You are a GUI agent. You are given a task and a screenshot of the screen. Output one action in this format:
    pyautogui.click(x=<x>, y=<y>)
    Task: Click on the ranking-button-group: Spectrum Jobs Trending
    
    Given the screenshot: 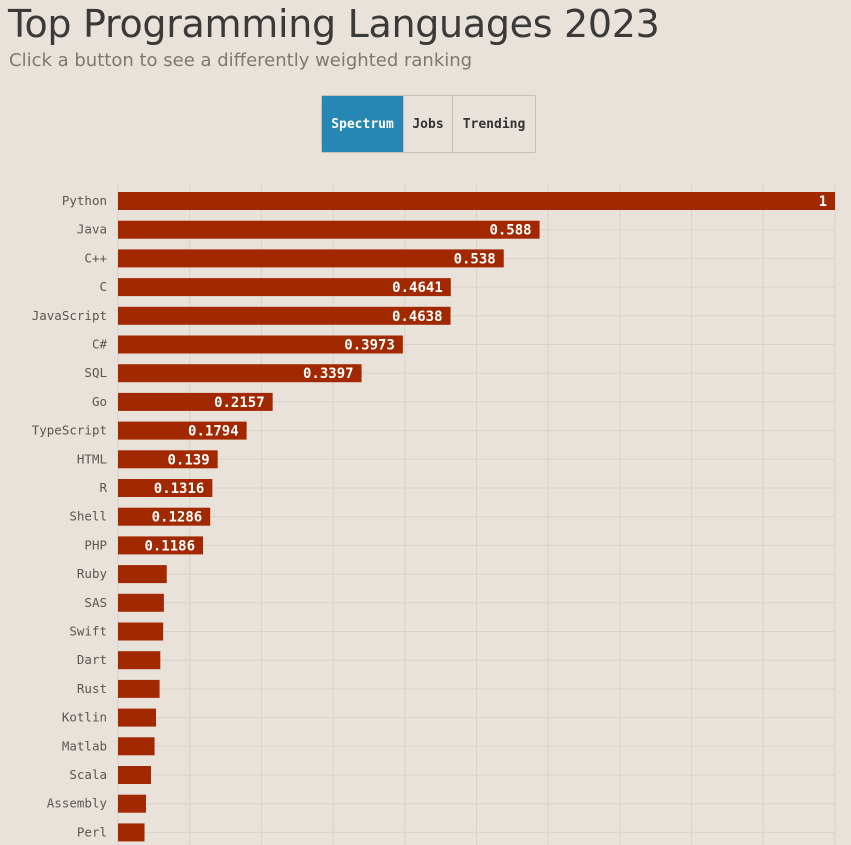 What is the action you would take?
    pyautogui.click(x=428, y=124)
    